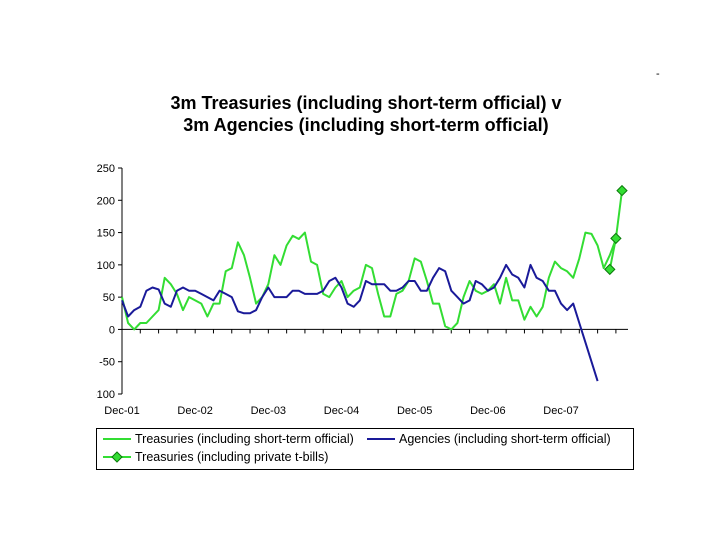 Image resolution: width=720 pixels, height=540 pixels. I want to click on legend-diamond-line-icon, so click(117, 457).